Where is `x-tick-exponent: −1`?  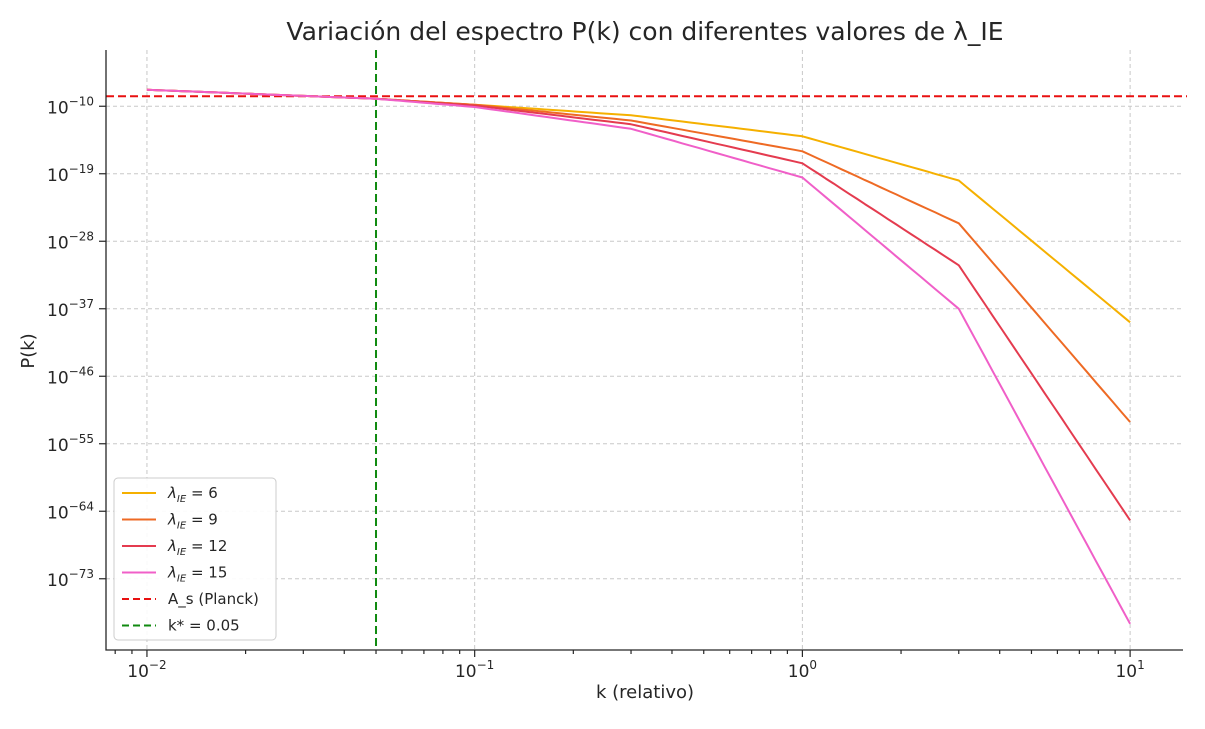 x-tick-exponent: −1 is located at coordinates (486, 665).